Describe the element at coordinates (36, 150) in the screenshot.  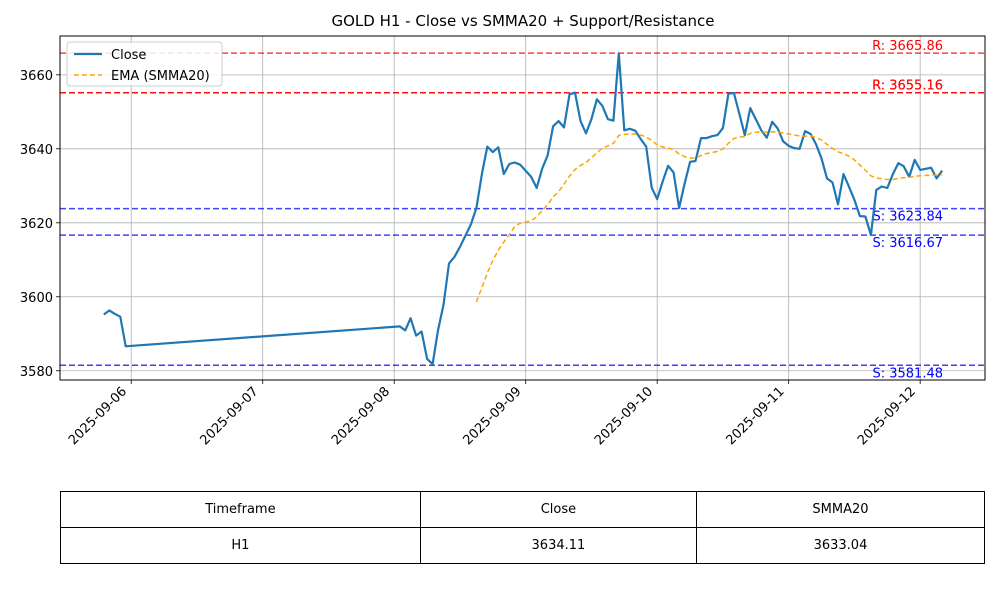
I see `y-tick-label: 3640` at that location.